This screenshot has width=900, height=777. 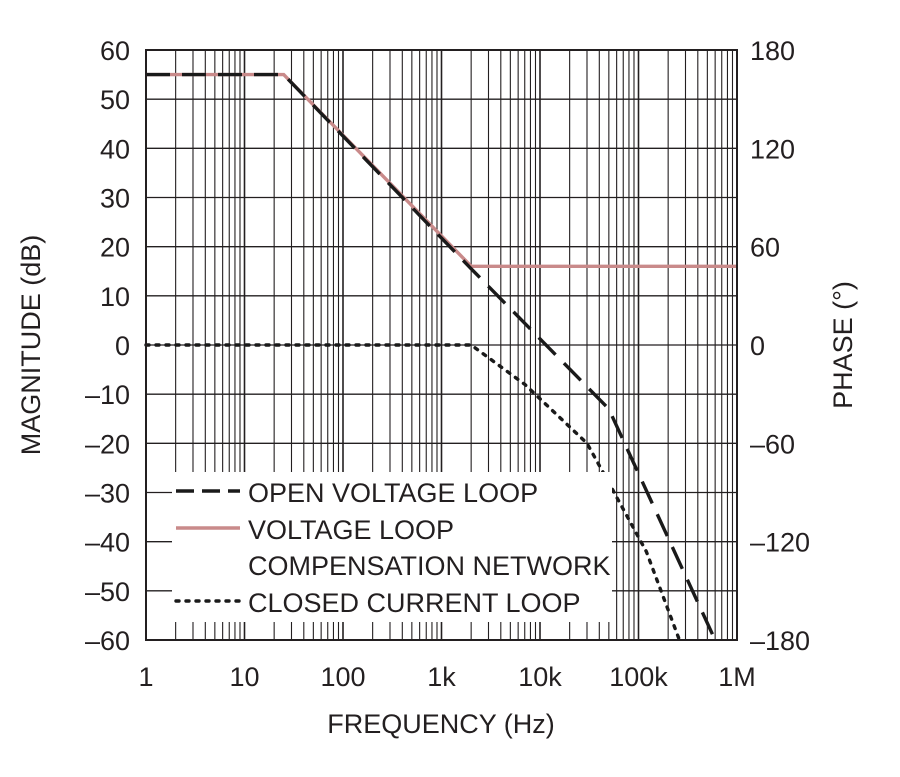 I want to click on y-tick-label: 50, so click(x=115, y=100).